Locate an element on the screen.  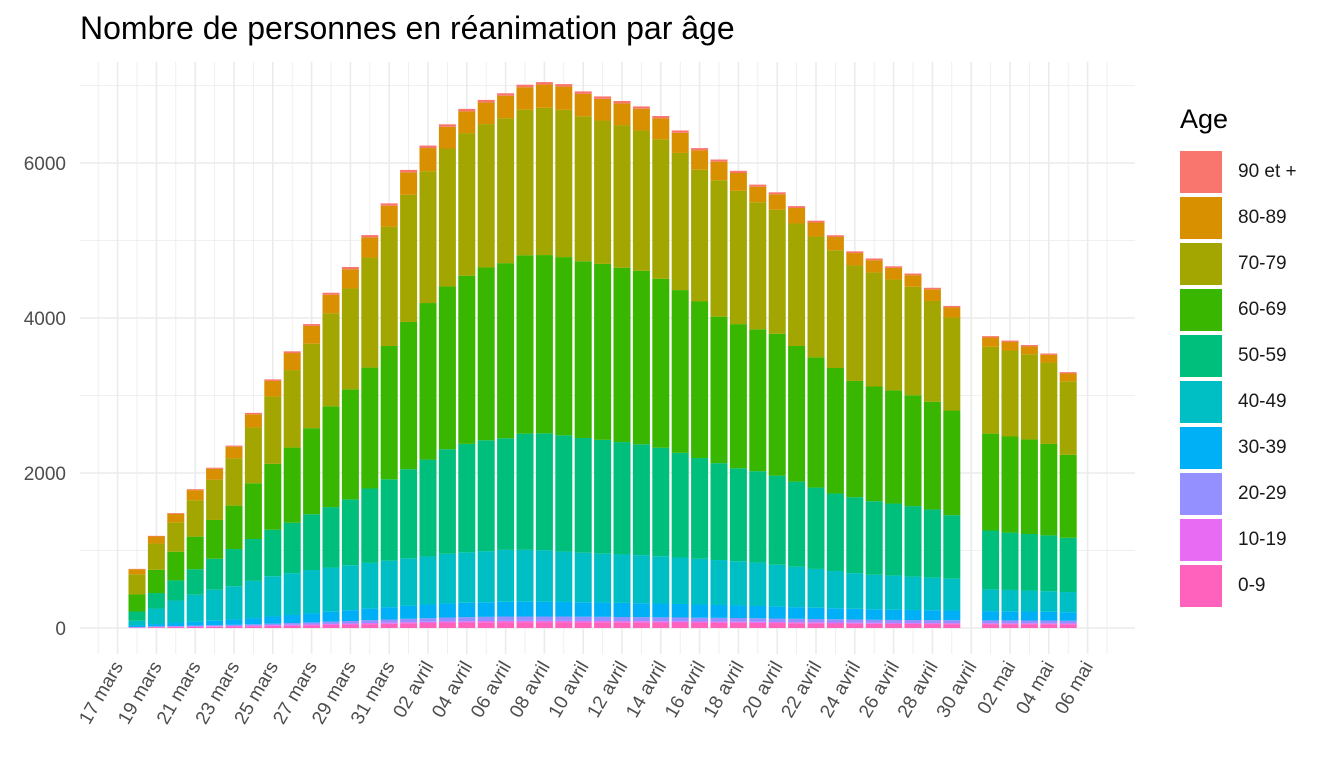
legend-label: 0-9 is located at coordinates (1252, 585).